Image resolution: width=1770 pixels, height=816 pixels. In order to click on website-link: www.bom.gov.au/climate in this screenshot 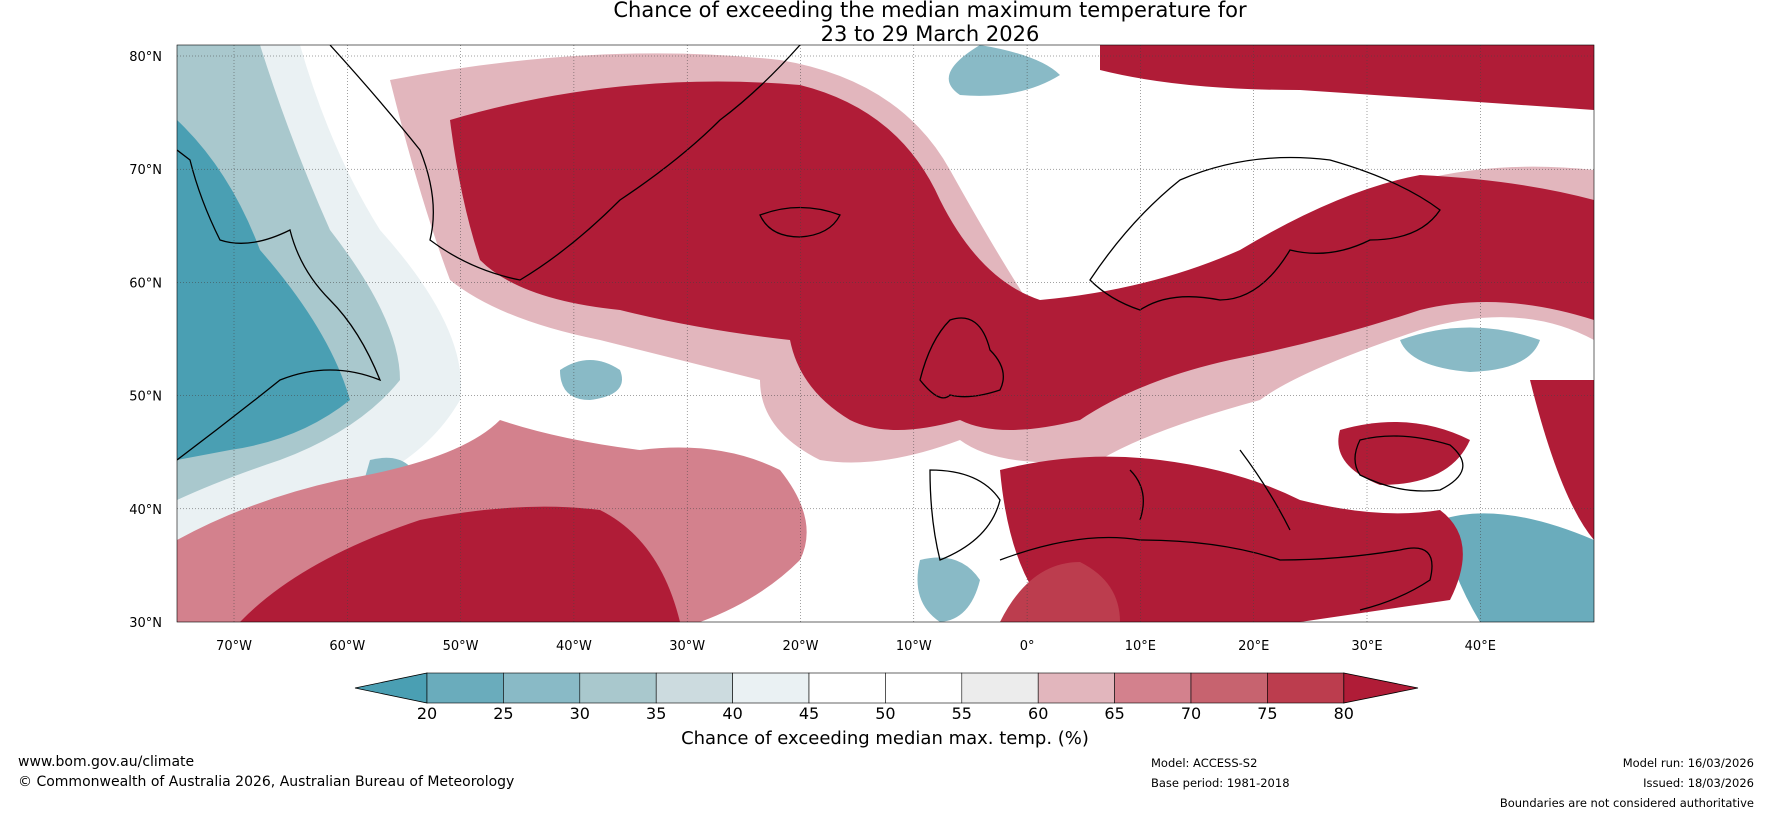, I will do `click(106, 762)`.